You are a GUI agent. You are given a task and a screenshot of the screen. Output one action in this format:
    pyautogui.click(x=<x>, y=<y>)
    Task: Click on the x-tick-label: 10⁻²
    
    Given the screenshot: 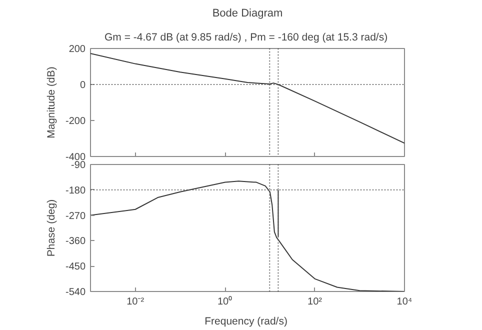 What is the action you would take?
    pyautogui.click(x=135, y=302)
    